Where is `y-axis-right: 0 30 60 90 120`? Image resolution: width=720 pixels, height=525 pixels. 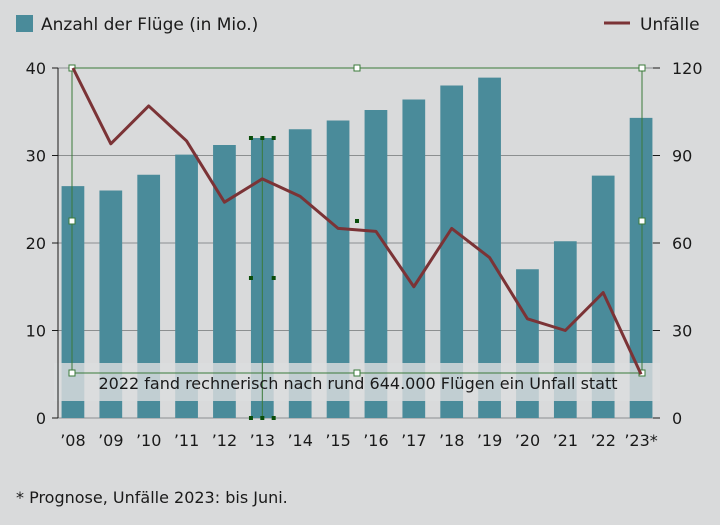 y-axis-right: 0 30 60 90 120 is located at coordinates (678, 243).